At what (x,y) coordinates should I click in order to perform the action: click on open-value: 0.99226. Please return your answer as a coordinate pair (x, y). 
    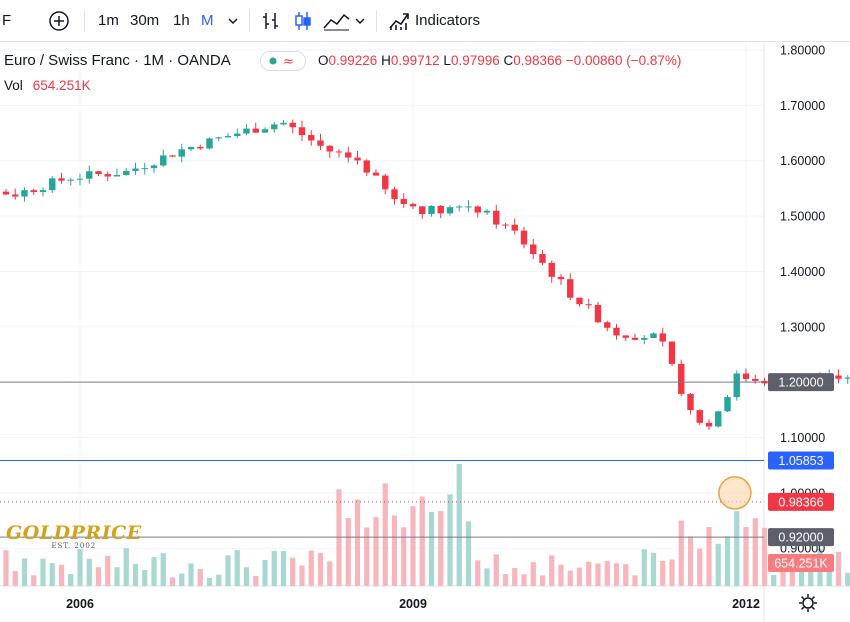
    Looking at the image, I should click on (353, 60).